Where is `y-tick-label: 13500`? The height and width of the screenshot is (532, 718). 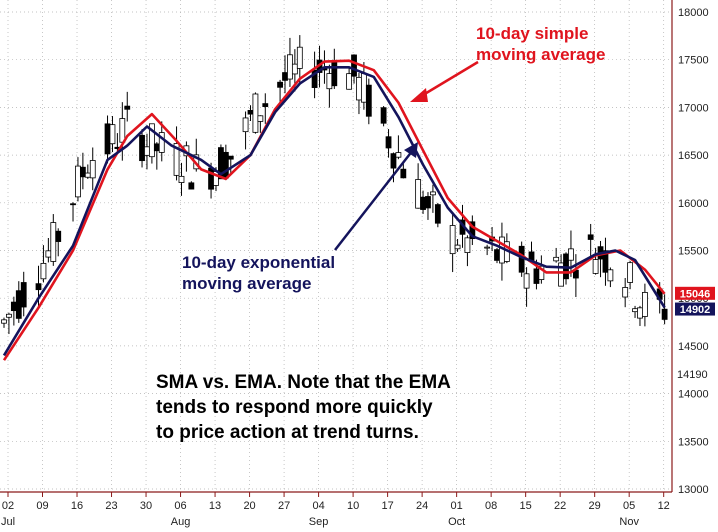 y-tick-label: 13500 is located at coordinates (693, 442).